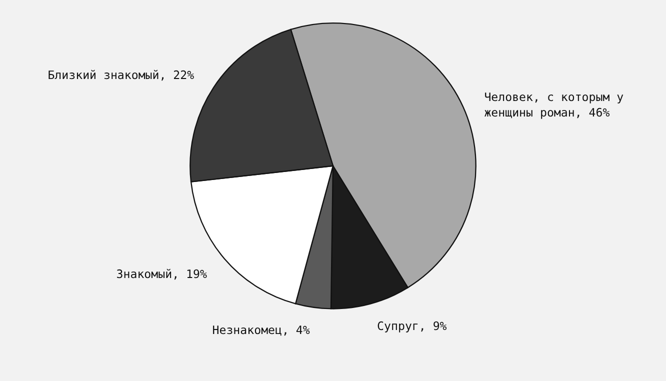  I want to click on slice-label: Человек, с которым у женщины роман, 46%, so click(554, 105).